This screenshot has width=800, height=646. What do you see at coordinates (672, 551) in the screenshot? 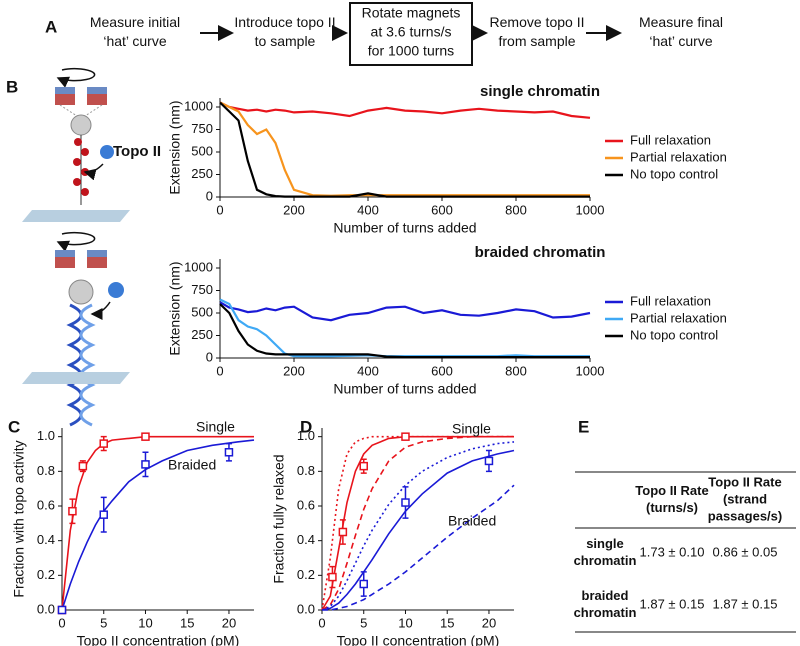
I see `table-cell: 1.73 ± 0.10` at bounding box center [672, 551].